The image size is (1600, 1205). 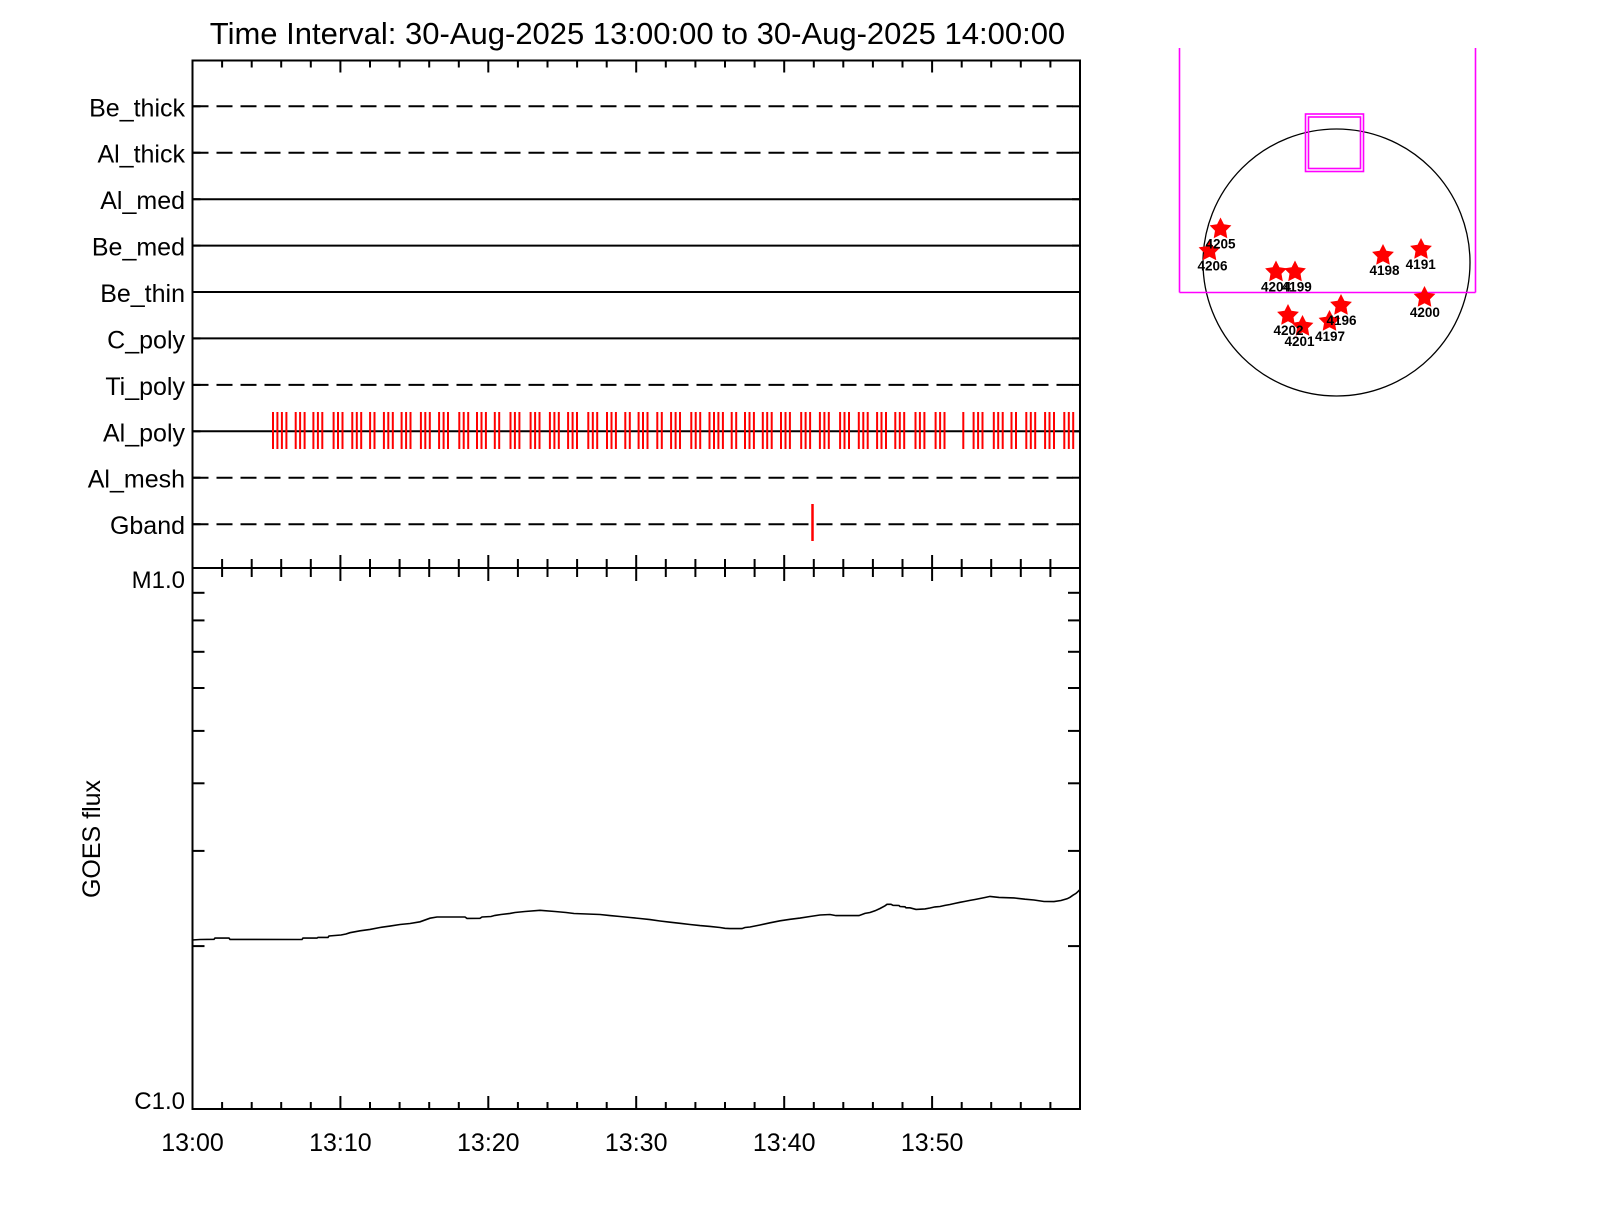 What do you see at coordinates (137, 108) in the screenshot?
I see `svg-text: Be_thick` at bounding box center [137, 108].